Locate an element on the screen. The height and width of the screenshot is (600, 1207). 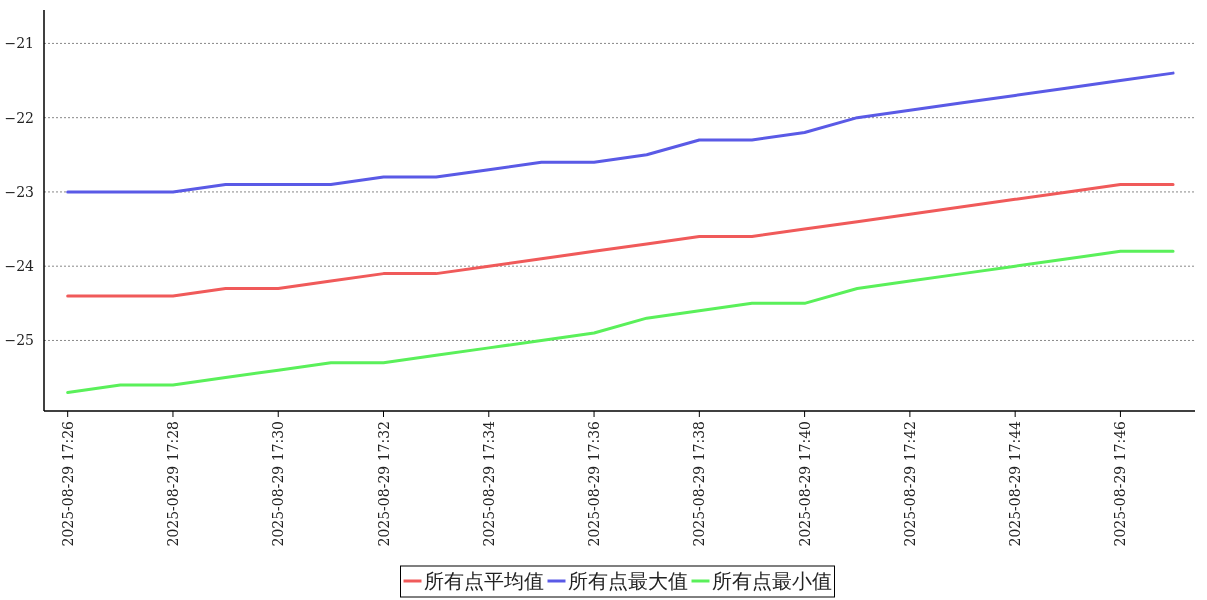
x-tick-label: 2025-08-29 17:32 is located at coordinates (383, 484).